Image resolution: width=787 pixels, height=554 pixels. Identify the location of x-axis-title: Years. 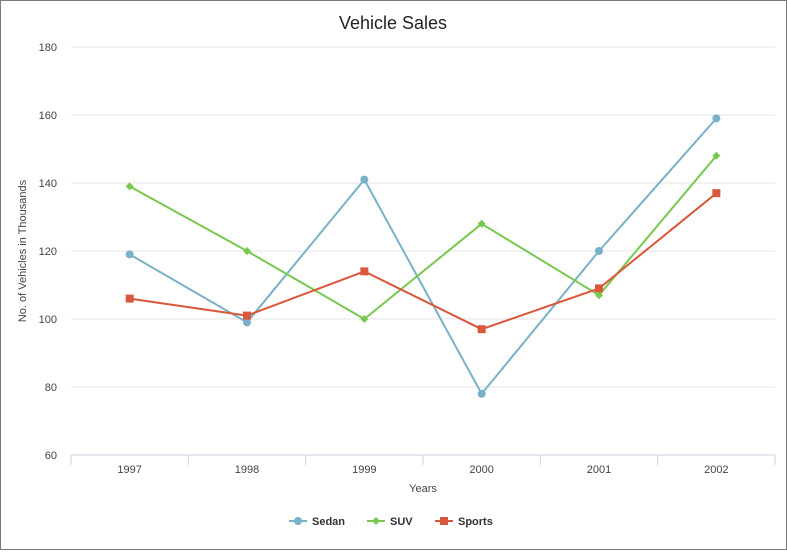
(423, 489).